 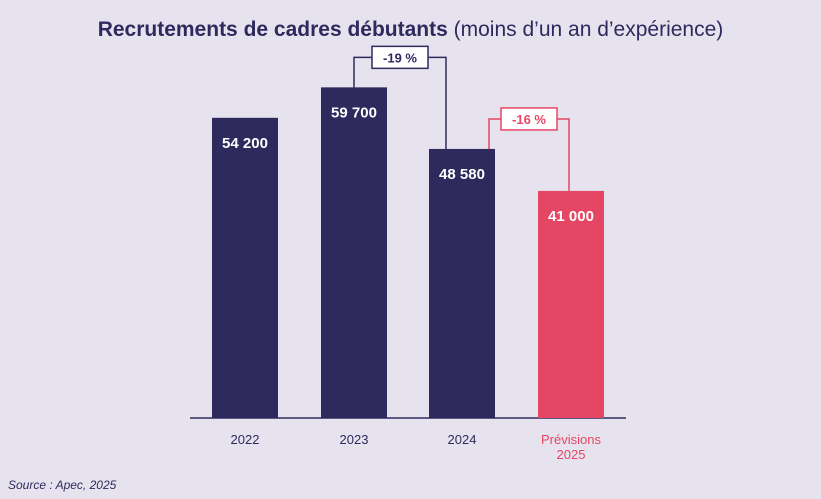 I want to click on bar-value-label-1: 54 200, so click(x=245, y=143).